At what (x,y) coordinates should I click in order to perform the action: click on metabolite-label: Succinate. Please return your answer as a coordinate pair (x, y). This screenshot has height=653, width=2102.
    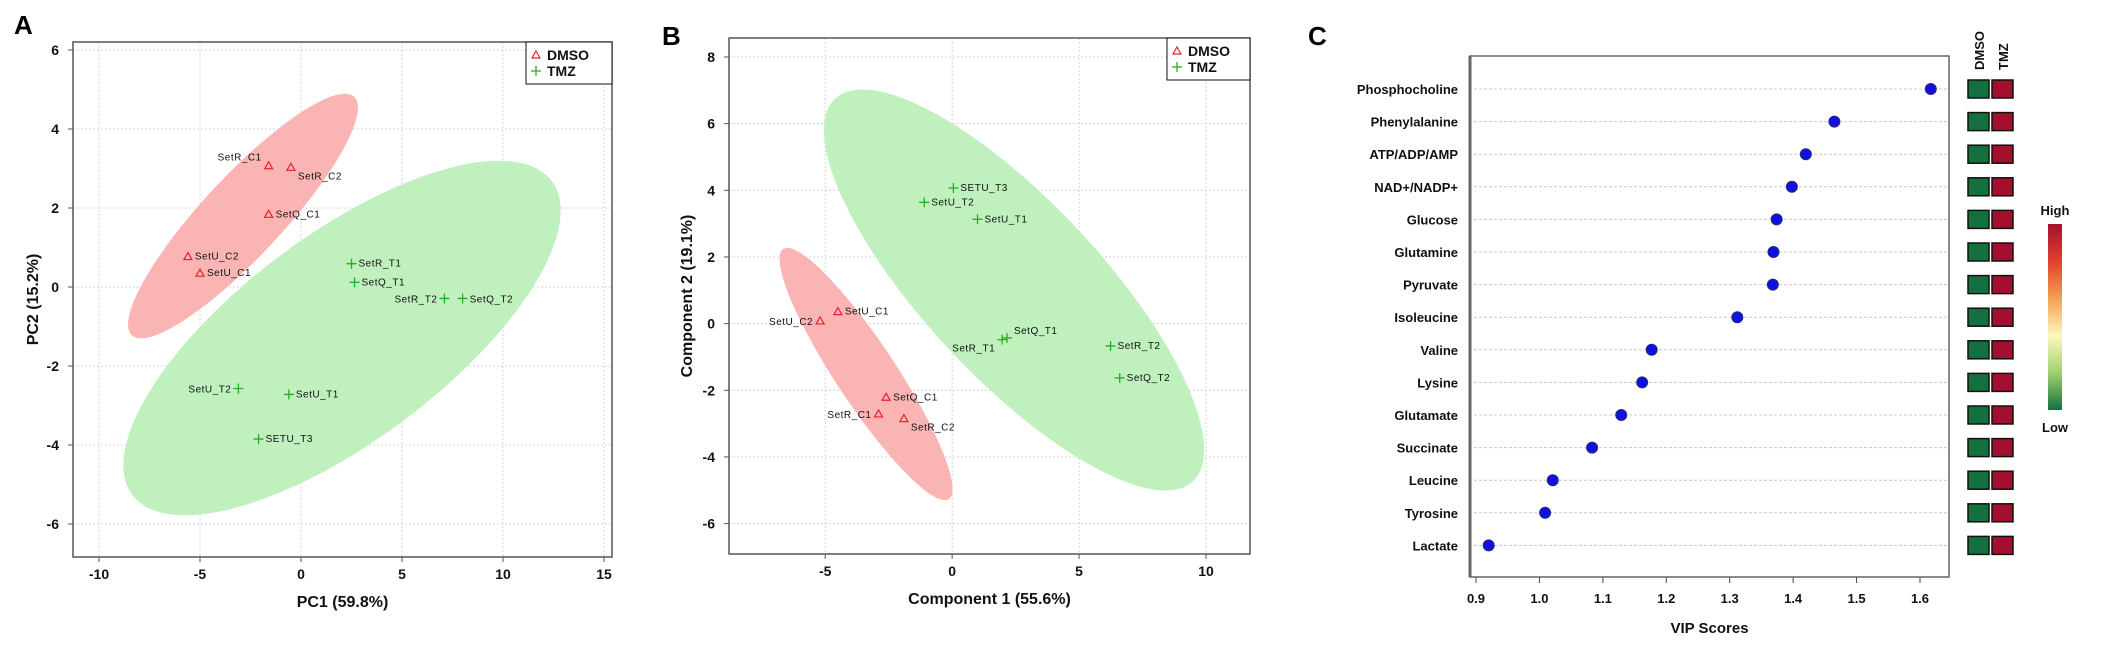
    Looking at the image, I should click on (1427, 448).